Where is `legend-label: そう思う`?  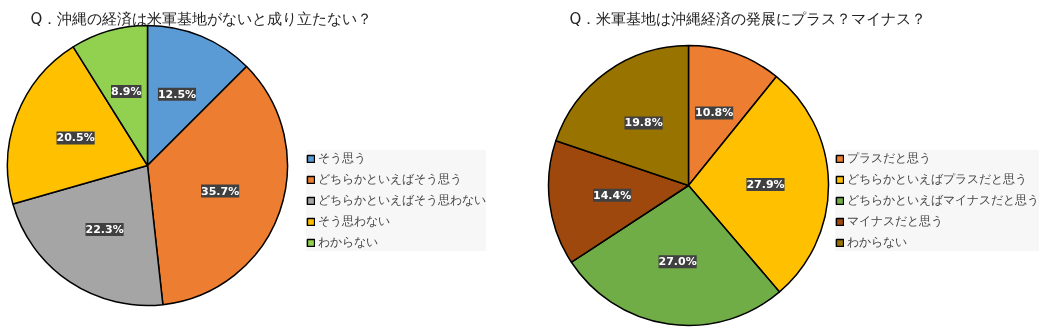
legend-label: そう思う is located at coordinates (342, 158).